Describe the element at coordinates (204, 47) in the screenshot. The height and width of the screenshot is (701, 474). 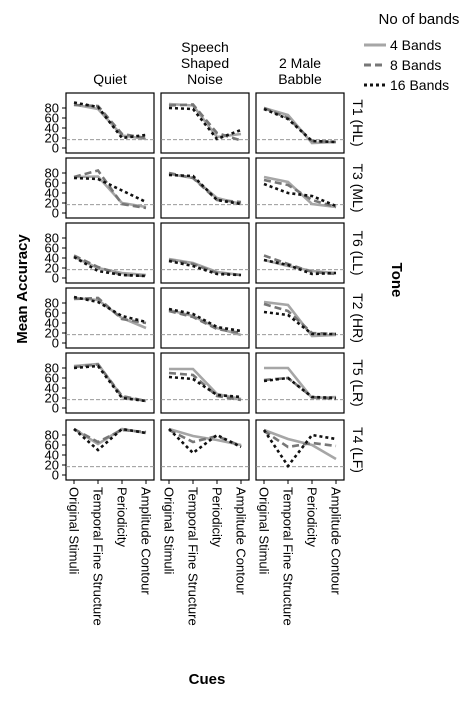
I see `column-header-2-line-1: Speech` at that location.